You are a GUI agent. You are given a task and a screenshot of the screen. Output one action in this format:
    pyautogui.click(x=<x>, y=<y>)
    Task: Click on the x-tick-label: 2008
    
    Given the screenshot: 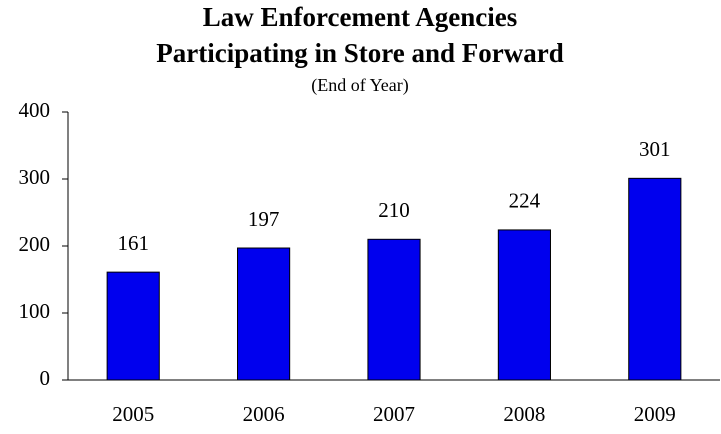 What is the action you would take?
    pyautogui.click(x=524, y=414)
    